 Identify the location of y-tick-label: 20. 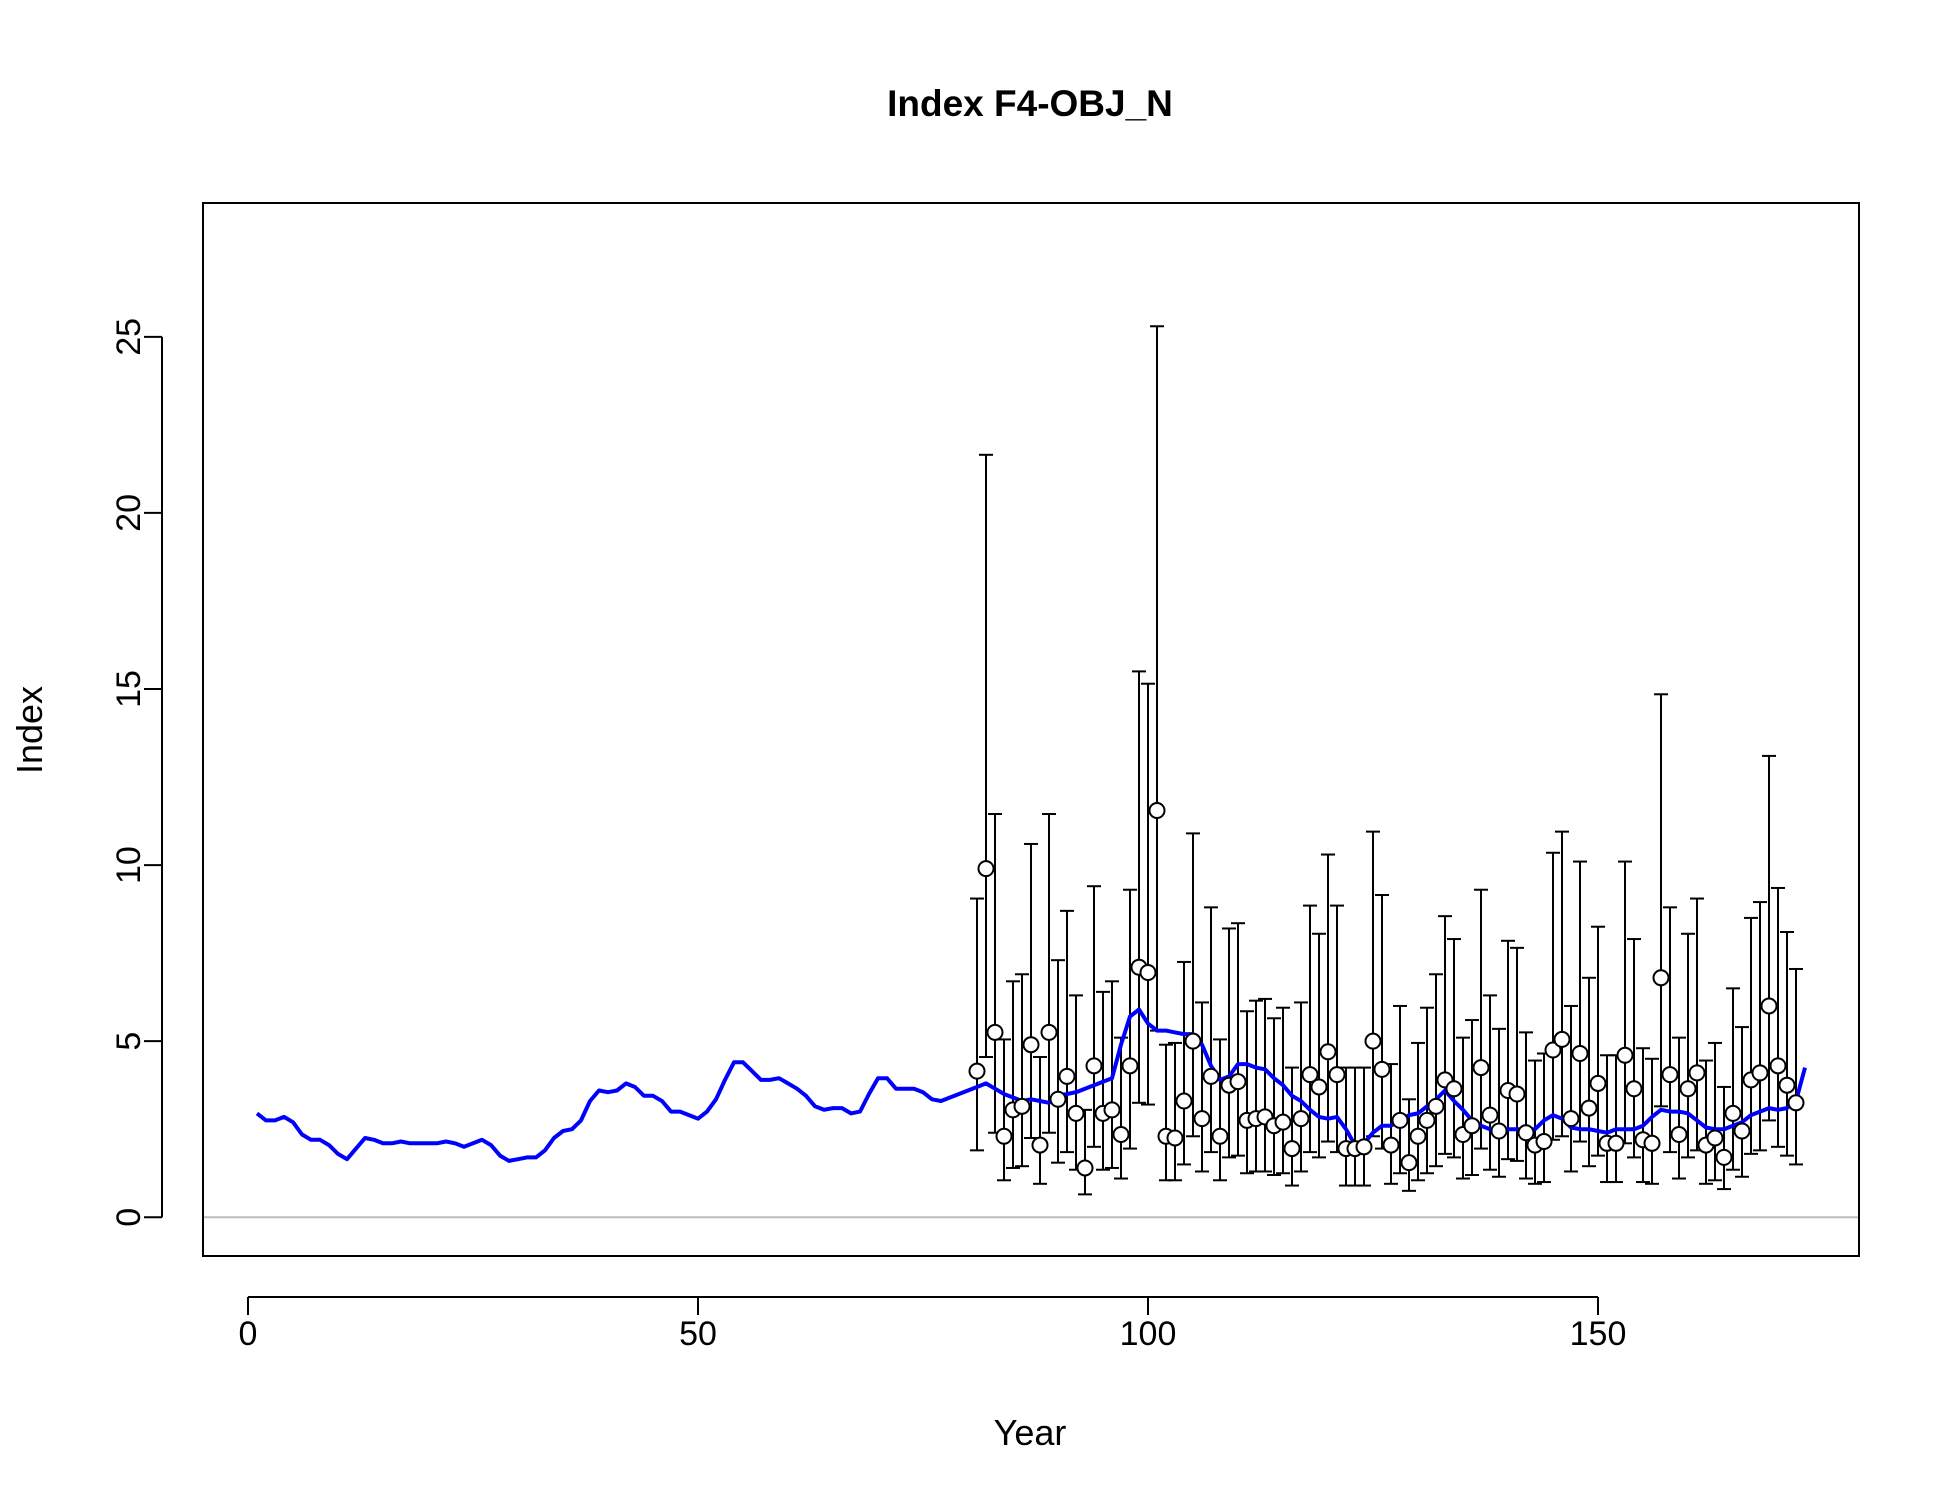
(129, 513).